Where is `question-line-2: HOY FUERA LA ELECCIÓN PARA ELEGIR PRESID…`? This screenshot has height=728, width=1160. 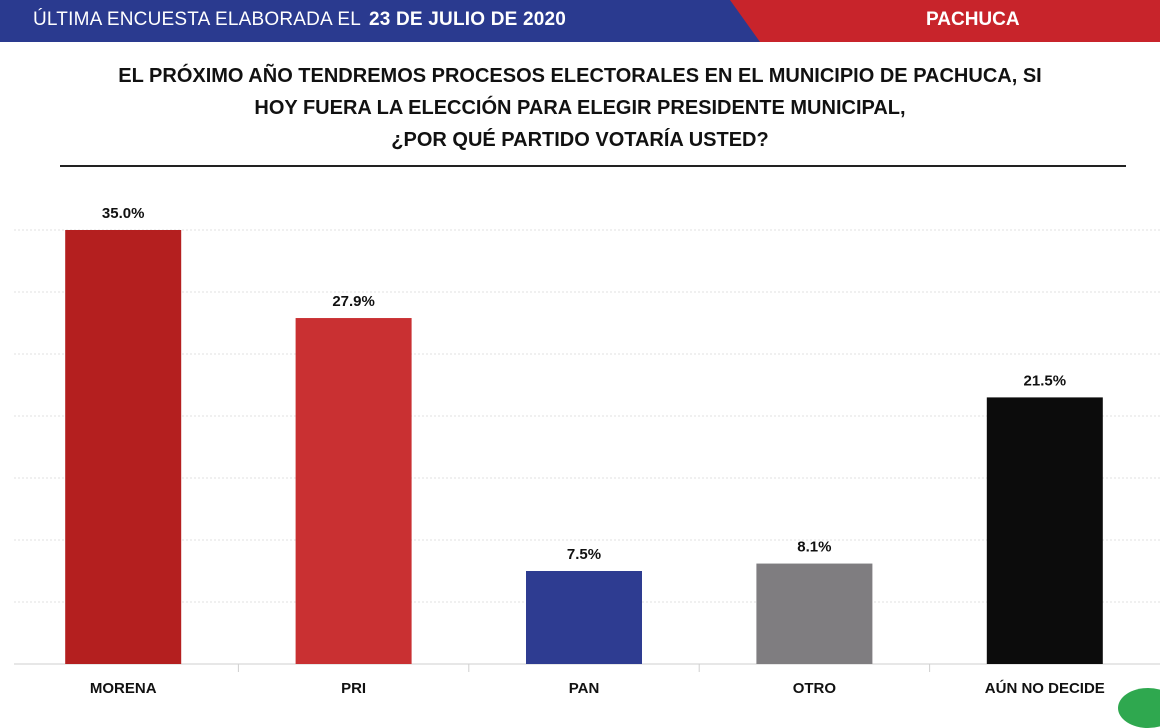
question-line-2: HOY FUERA LA ELECCIÓN PARA ELEGIR PRESID… is located at coordinates (580, 108).